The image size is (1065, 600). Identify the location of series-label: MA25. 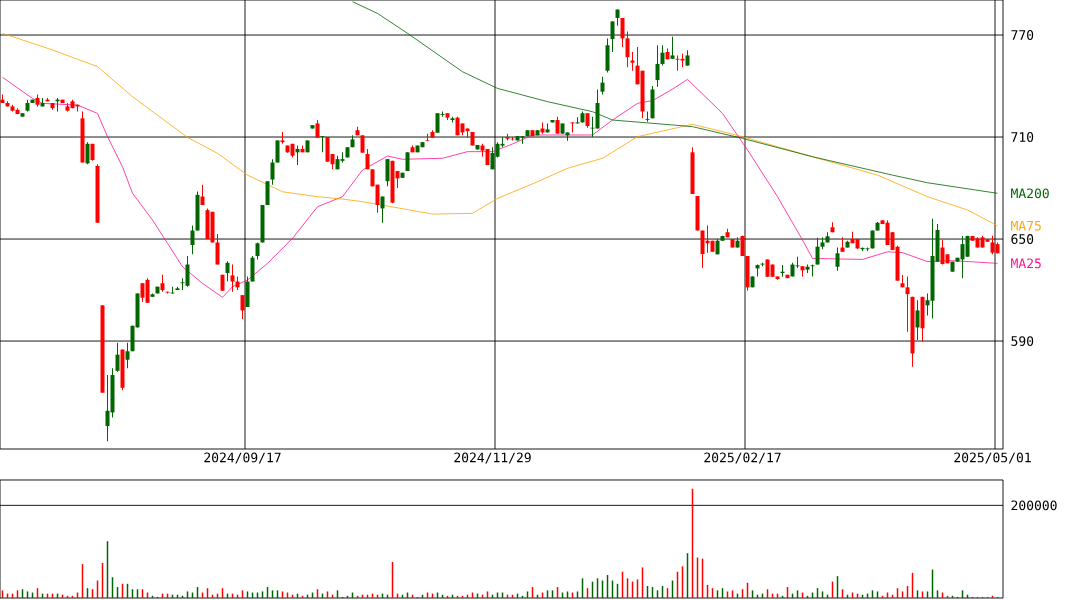
(1026, 263).